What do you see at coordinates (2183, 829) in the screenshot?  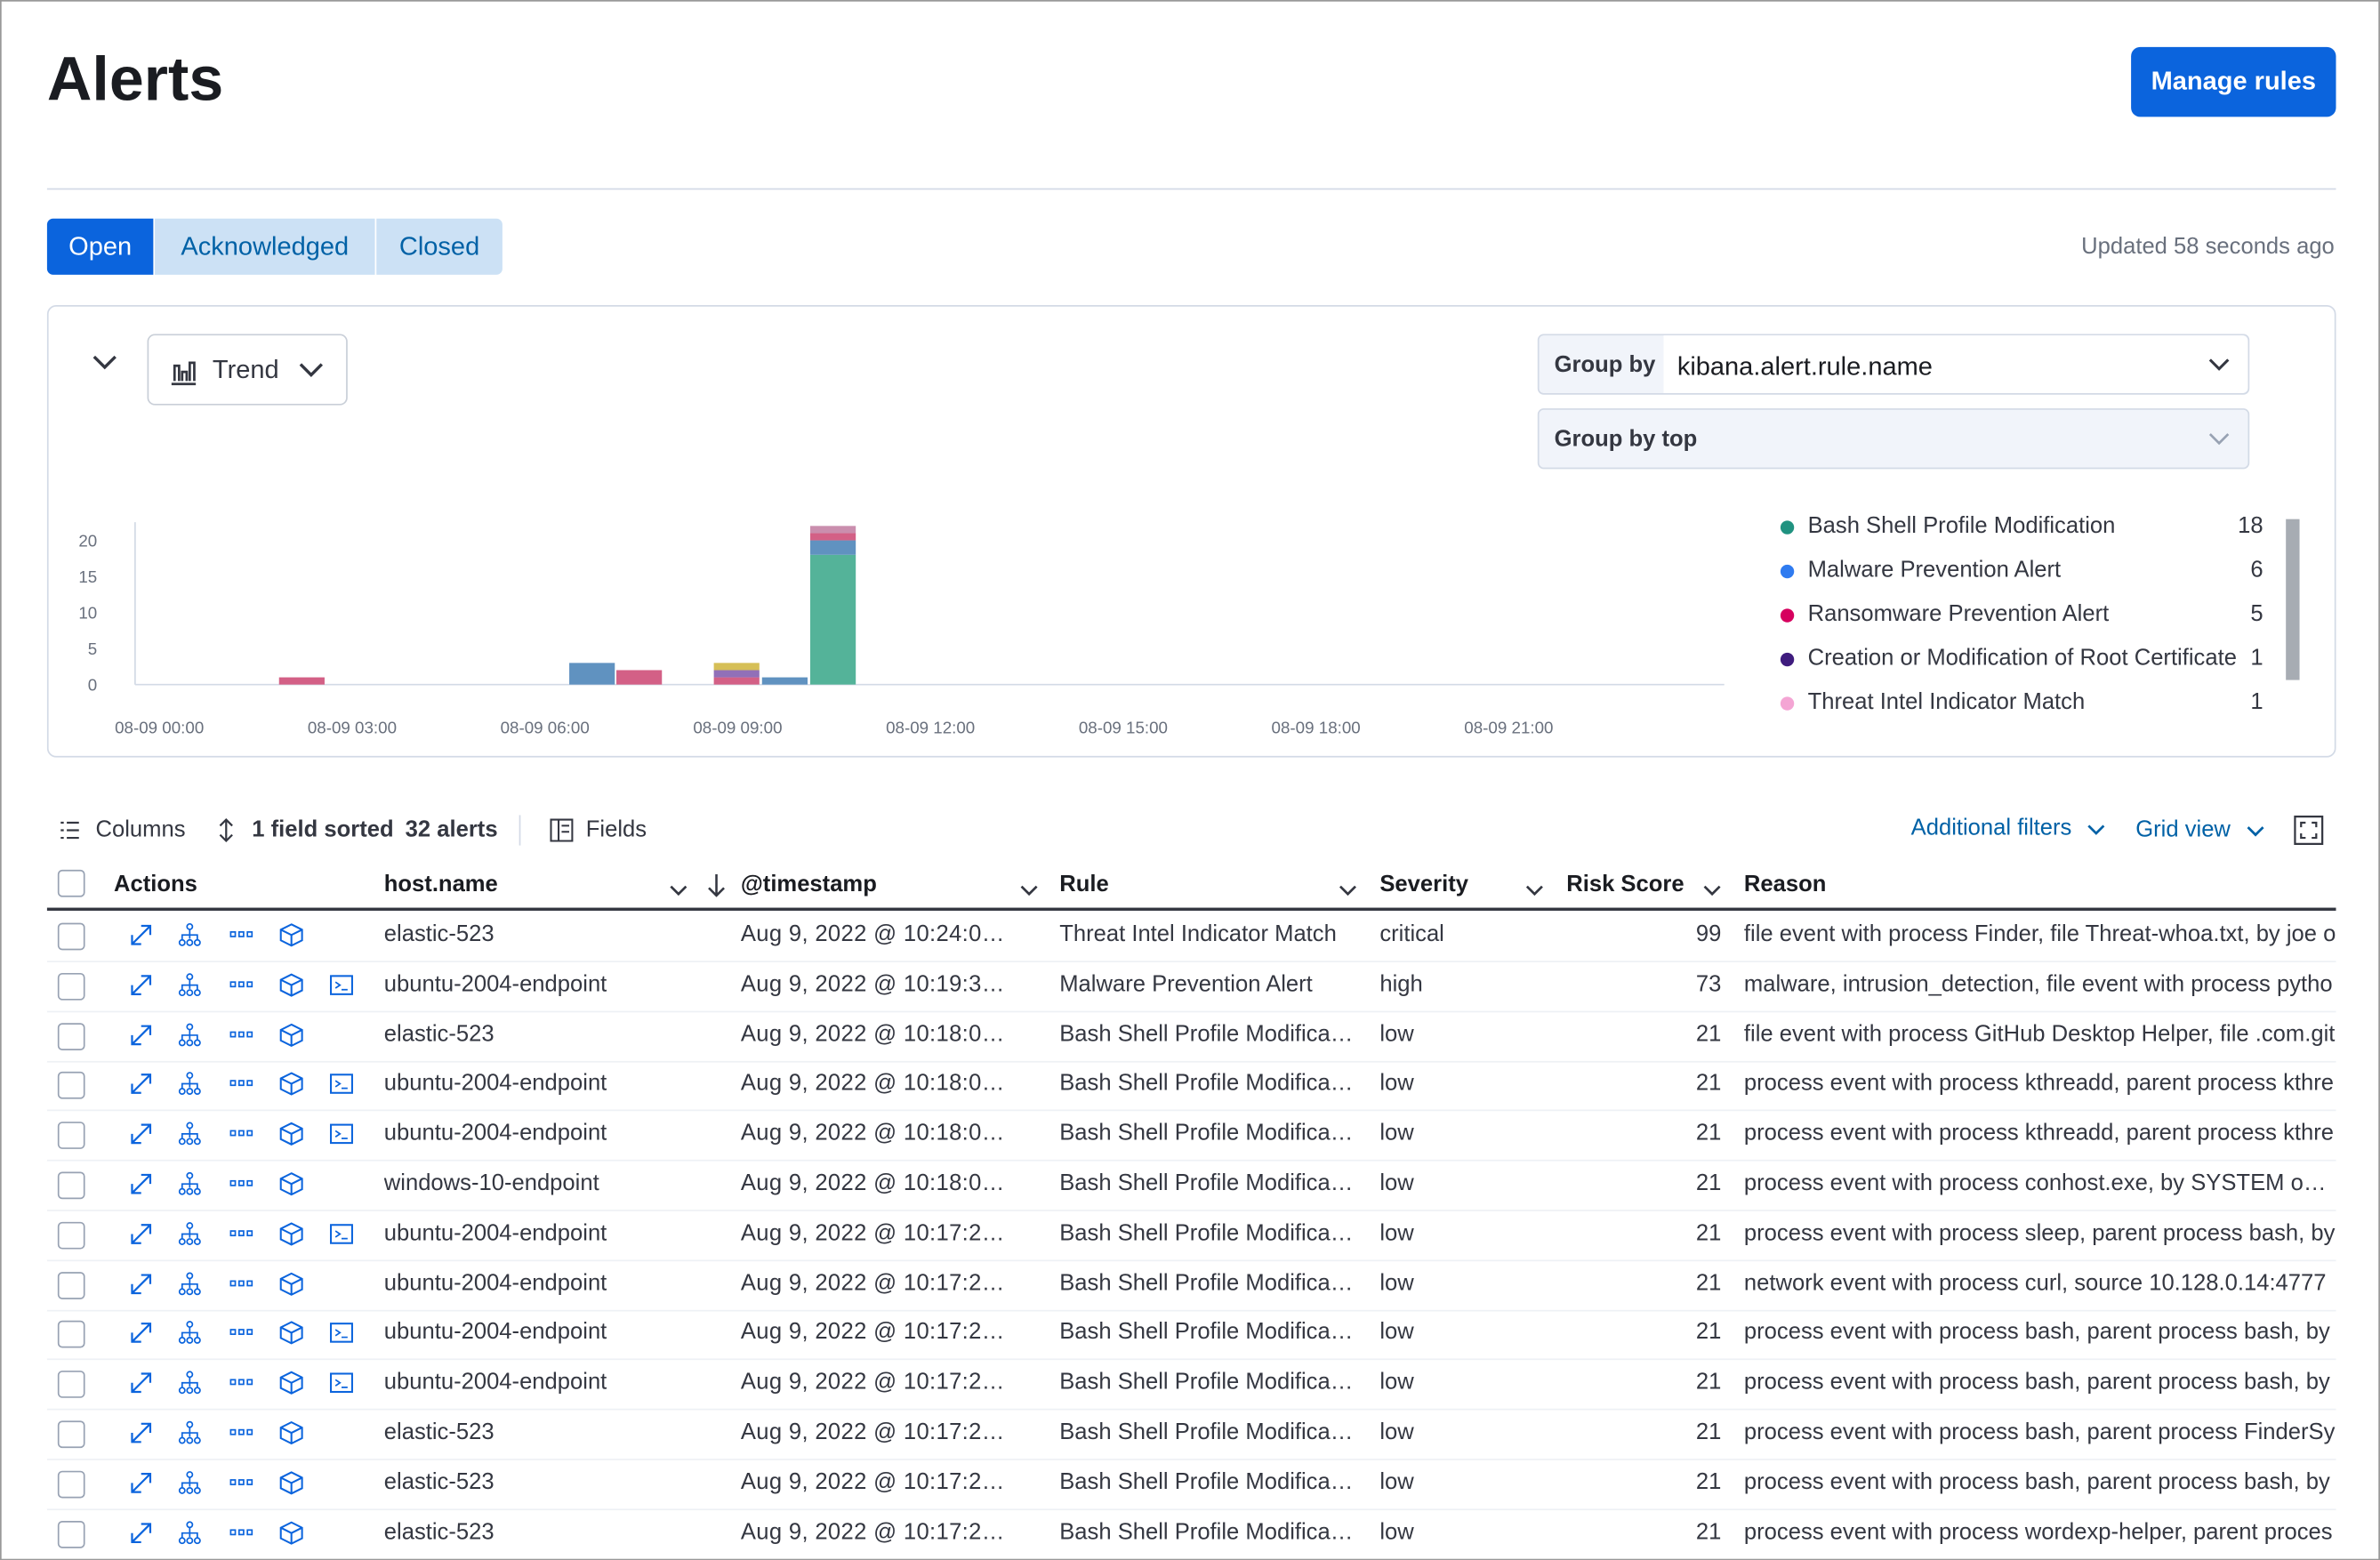 I see `grid-view: Grid view` at bounding box center [2183, 829].